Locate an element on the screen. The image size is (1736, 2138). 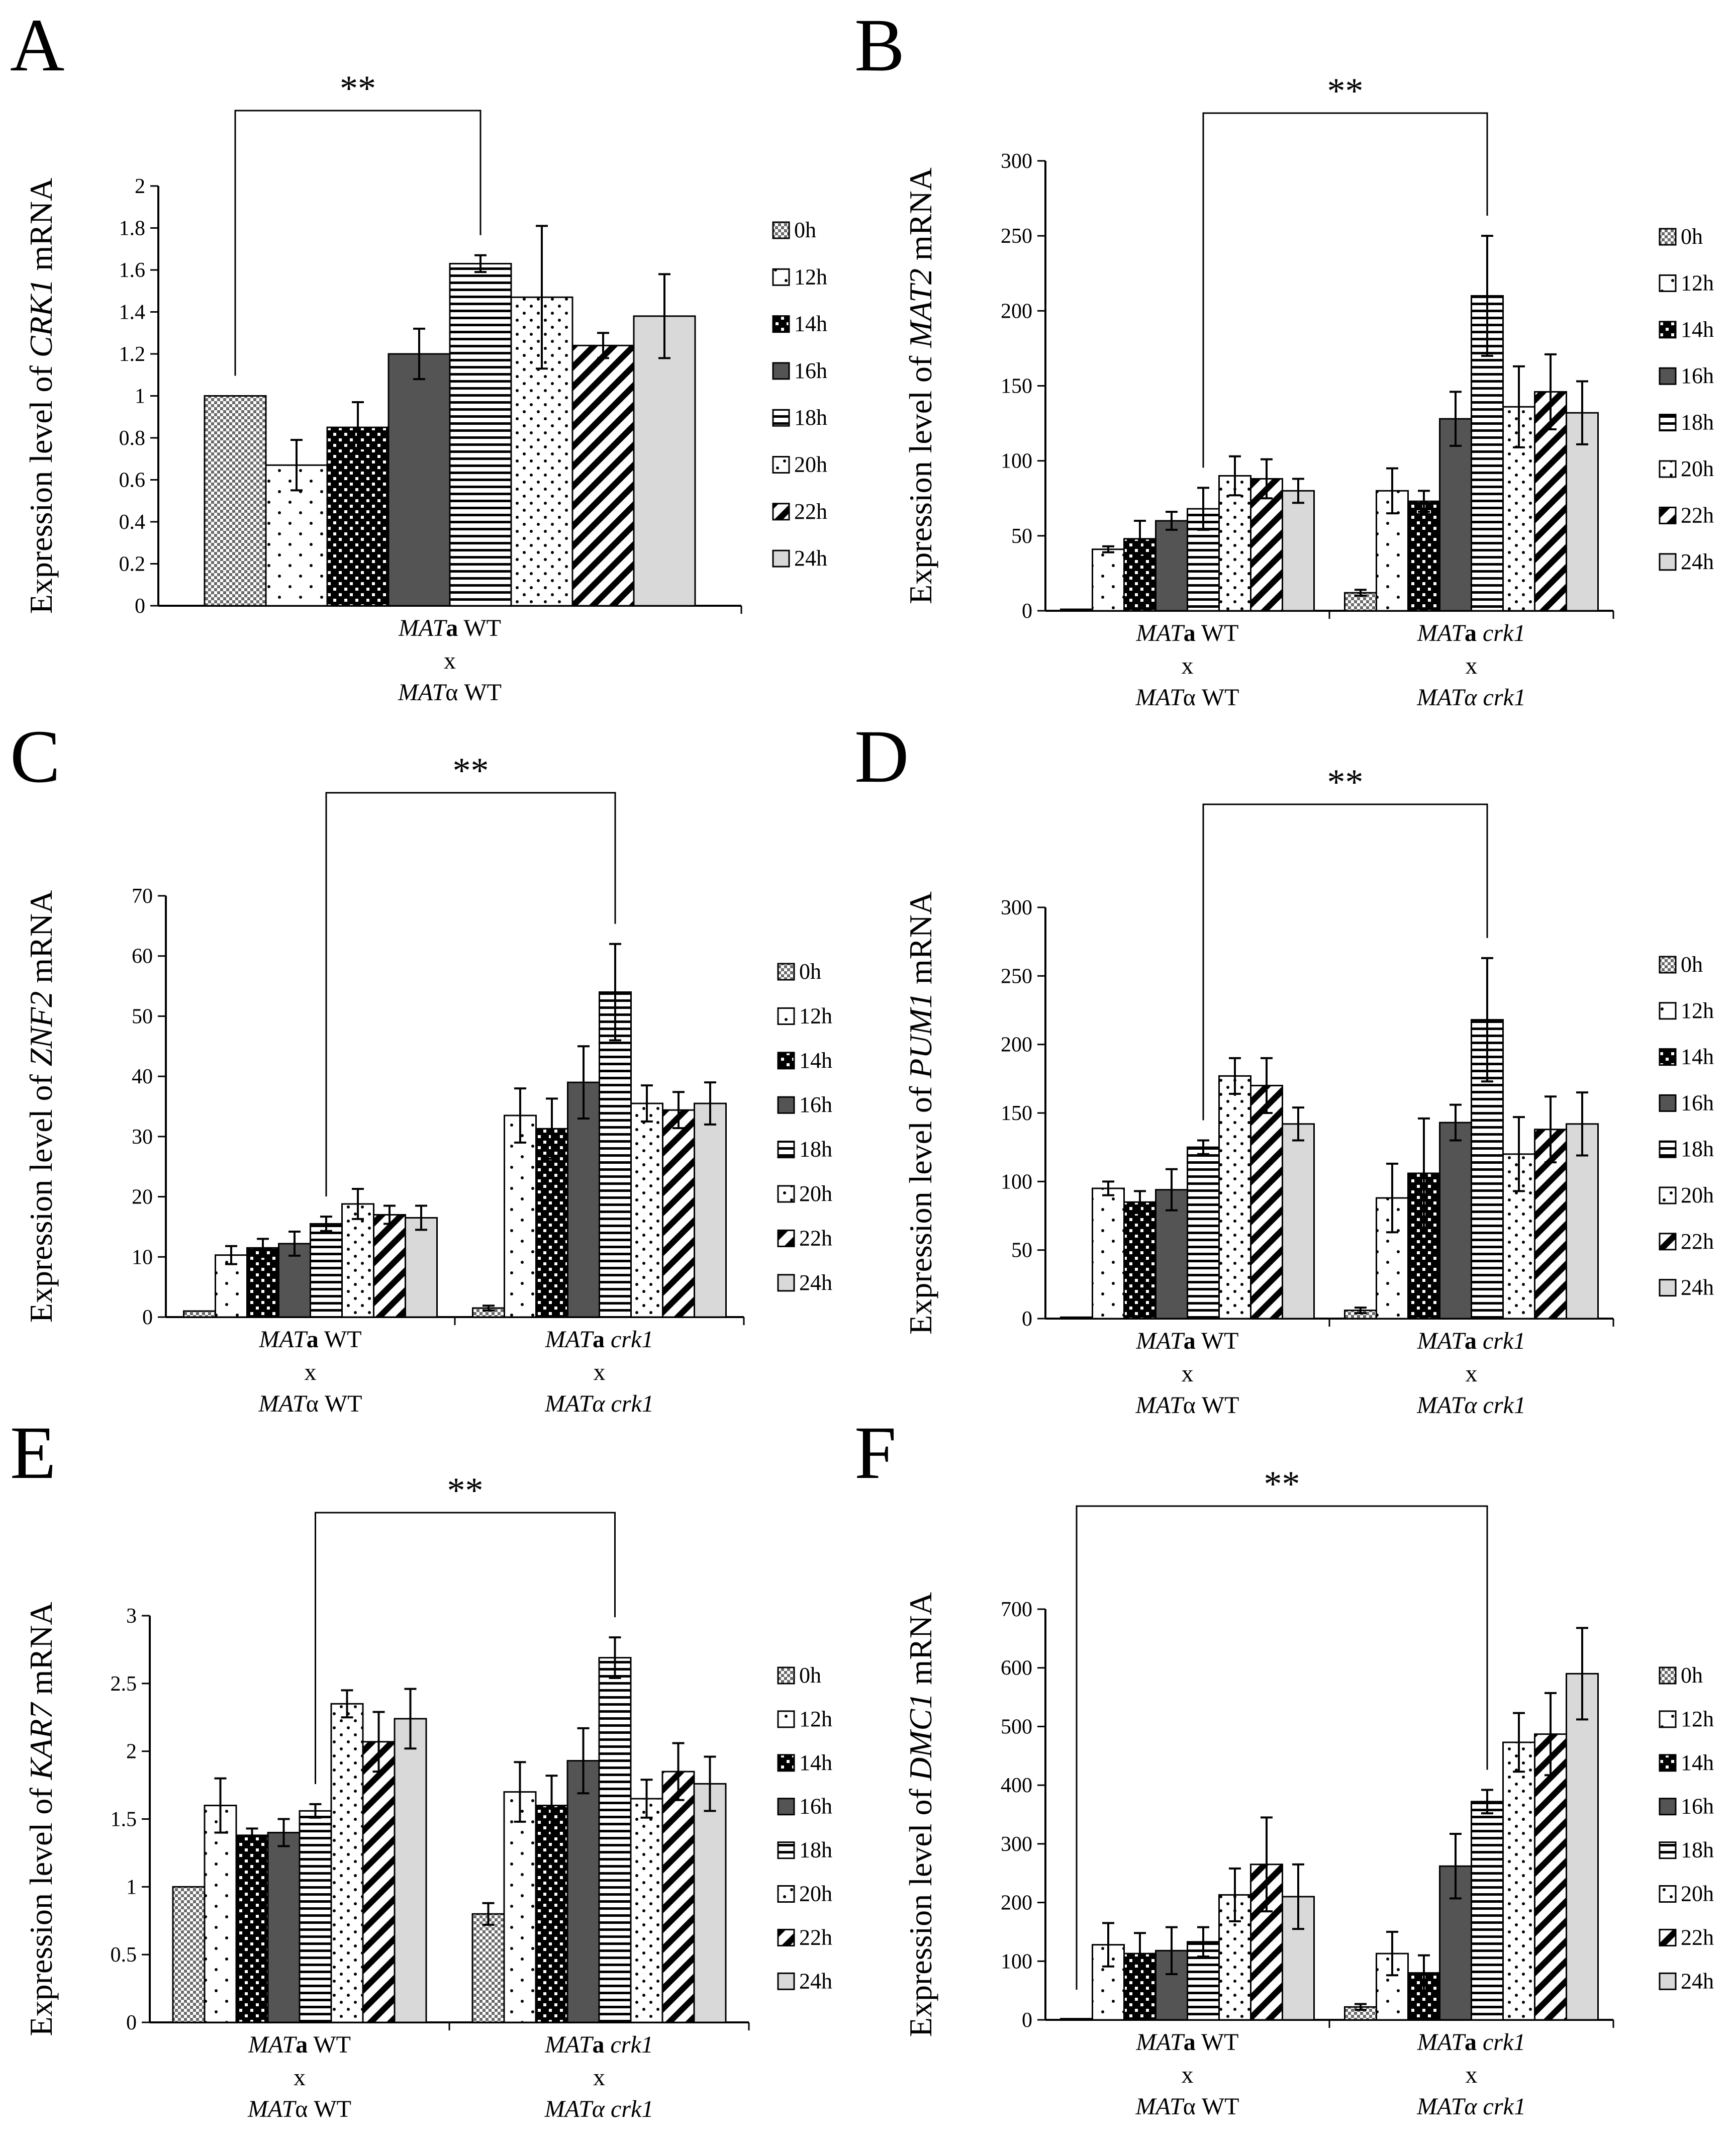
y-label-gene: MAT2 is located at coordinates (921, 308).